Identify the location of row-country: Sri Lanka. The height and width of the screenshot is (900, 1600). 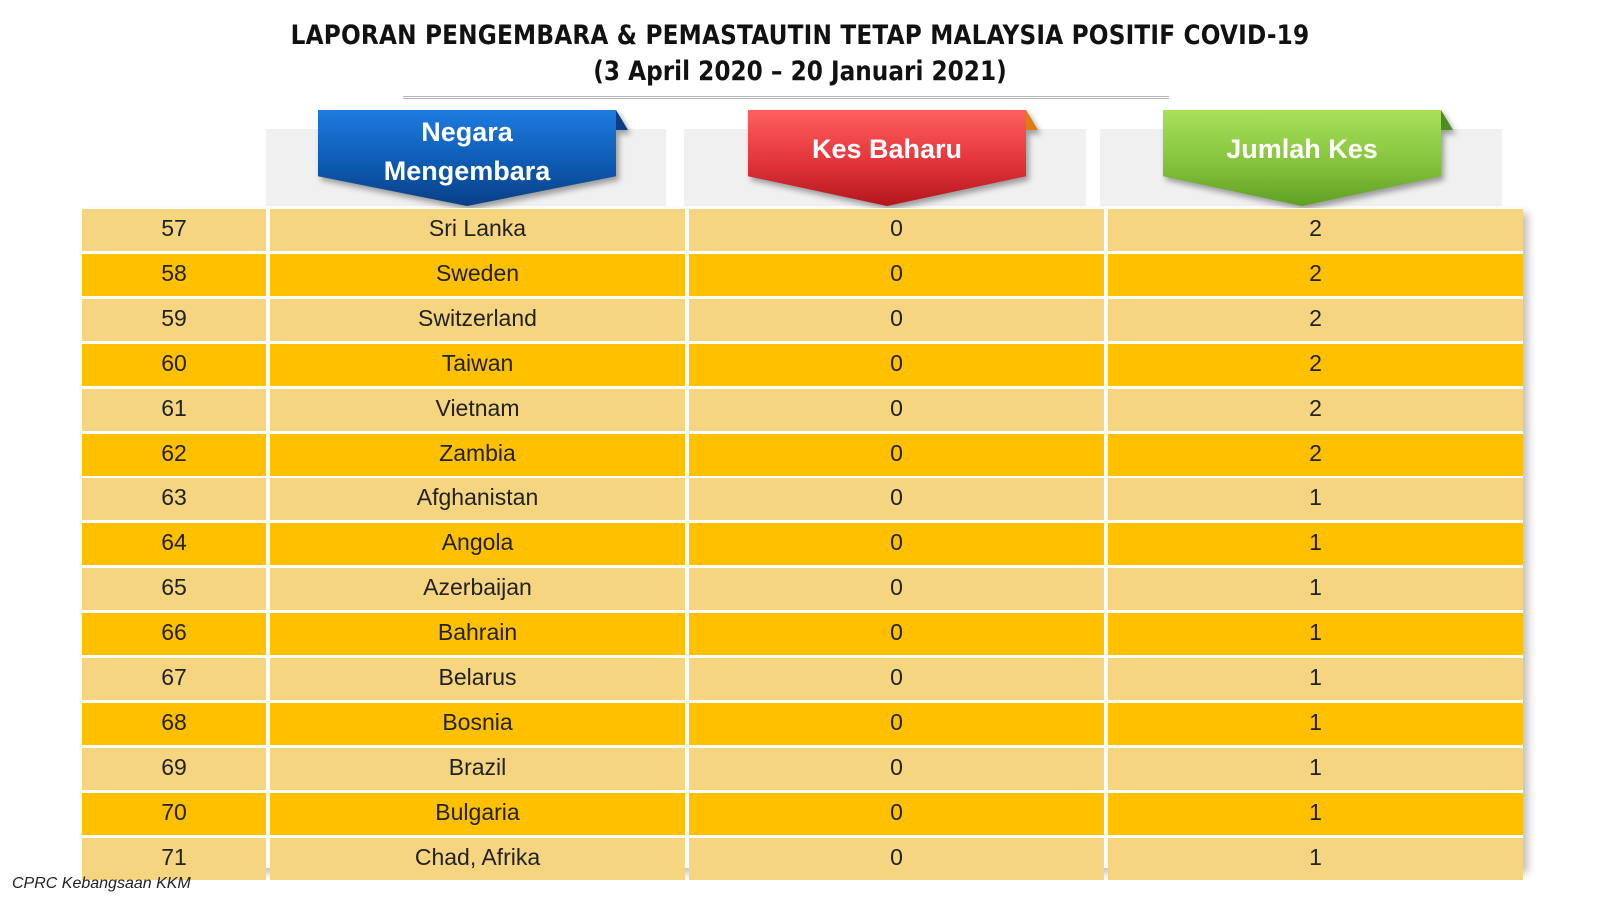
(477, 230).